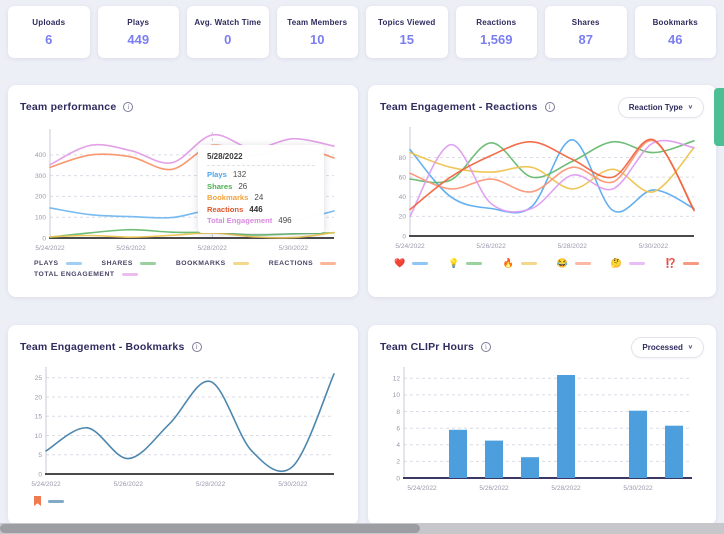 The width and height of the screenshot is (724, 534). I want to click on legend-label: 💡, so click(454, 263).